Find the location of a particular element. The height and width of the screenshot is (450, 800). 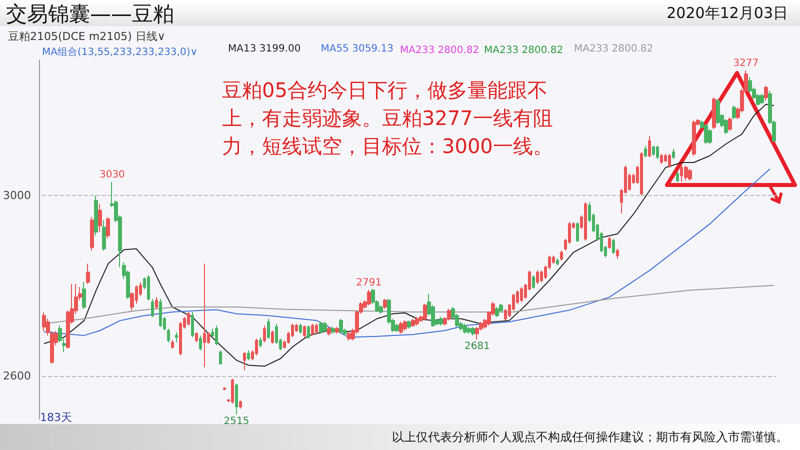

annotation: 3277 is located at coordinates (746, 63).